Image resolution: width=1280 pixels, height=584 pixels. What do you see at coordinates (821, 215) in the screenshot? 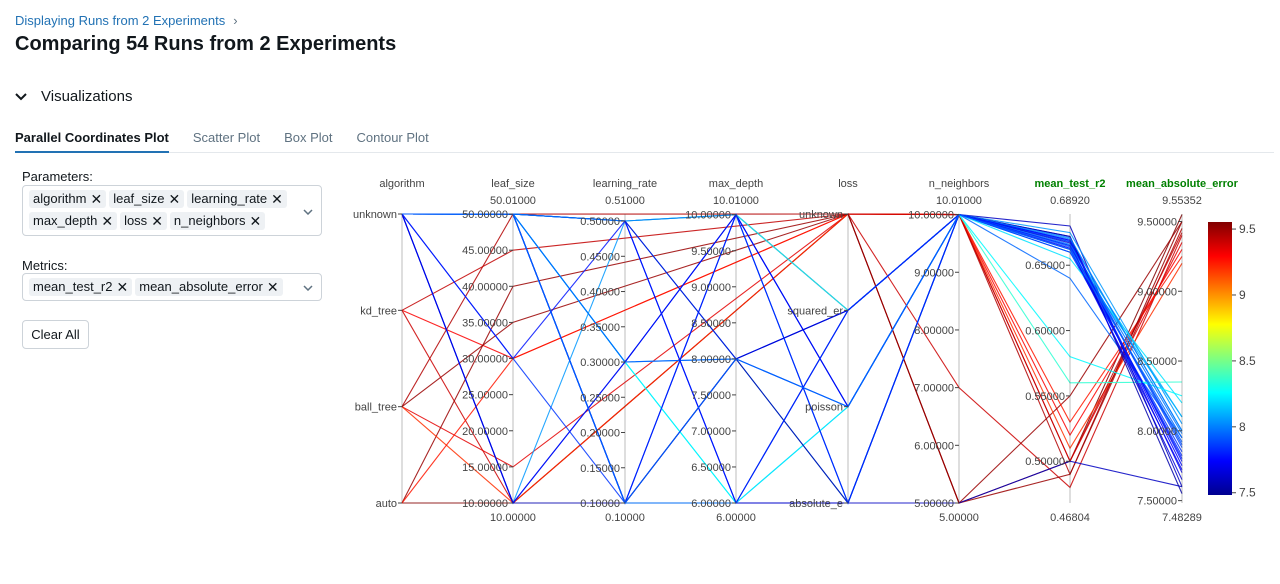
I see `tick-label: unknown` at bounding box center [821, 215].